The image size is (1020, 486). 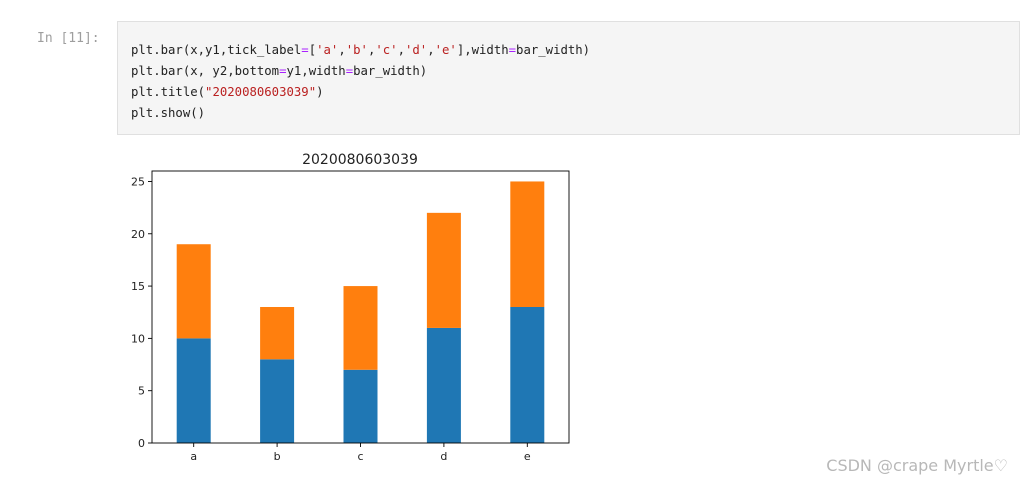 What do you see at coordinates (279, 71) in the screenshot?
I see `code-line-2: plt.bar(x, y2,bottom=y1,width=bar_width)` at bounding box center [279, 71].